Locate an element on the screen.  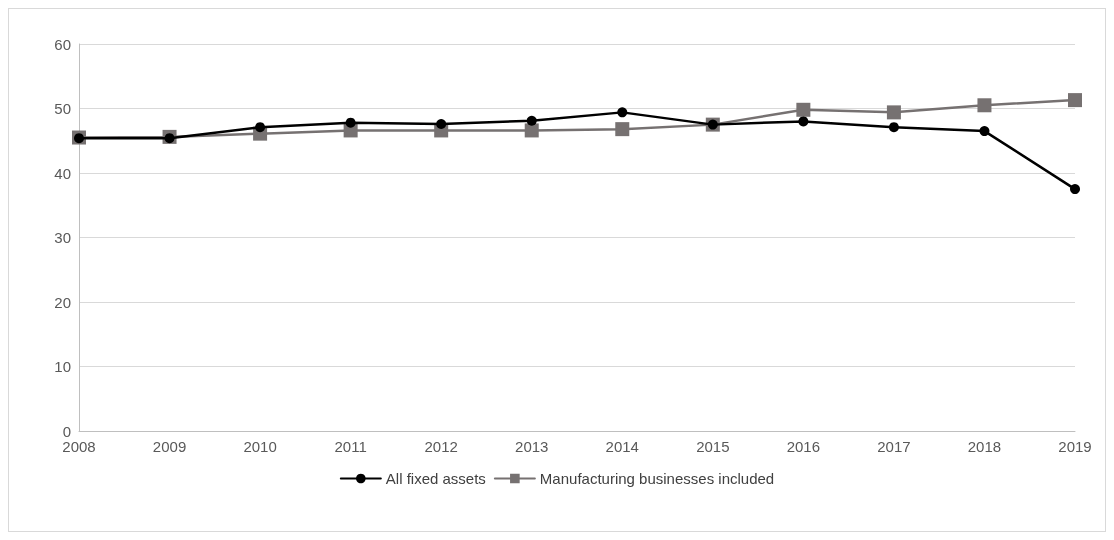
legend-label: All fixed assets is located at coordinates (435, 478).